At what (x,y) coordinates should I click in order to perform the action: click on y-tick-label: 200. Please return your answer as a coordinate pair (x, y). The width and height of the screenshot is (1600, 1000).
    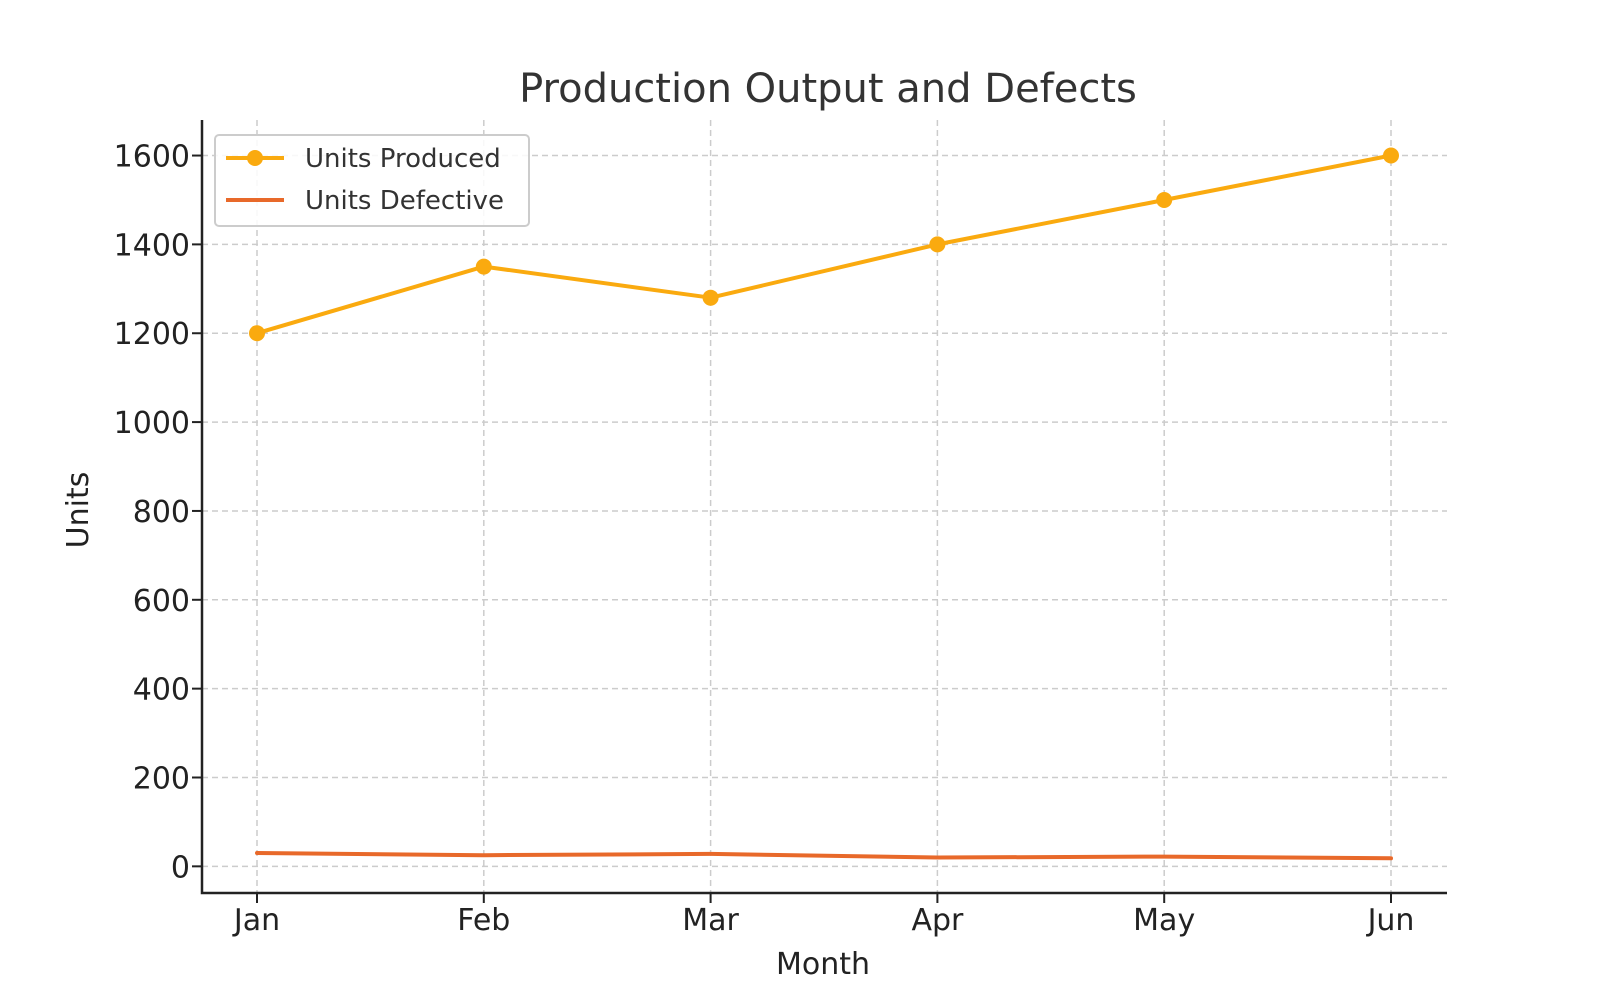
    Looking at the image, I should click on (161, 778).